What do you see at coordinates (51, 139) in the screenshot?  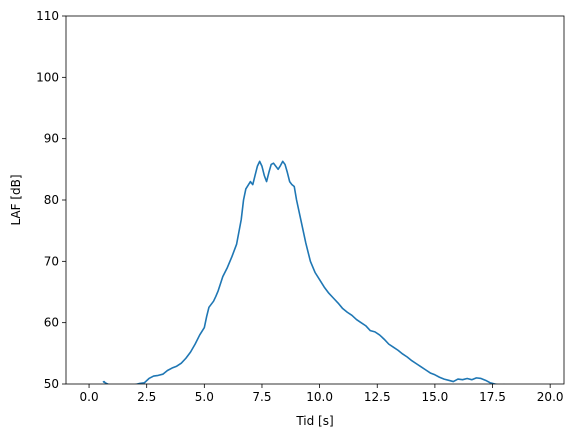 I see `y-tick-label: 90` at bounding box center [51, 139].